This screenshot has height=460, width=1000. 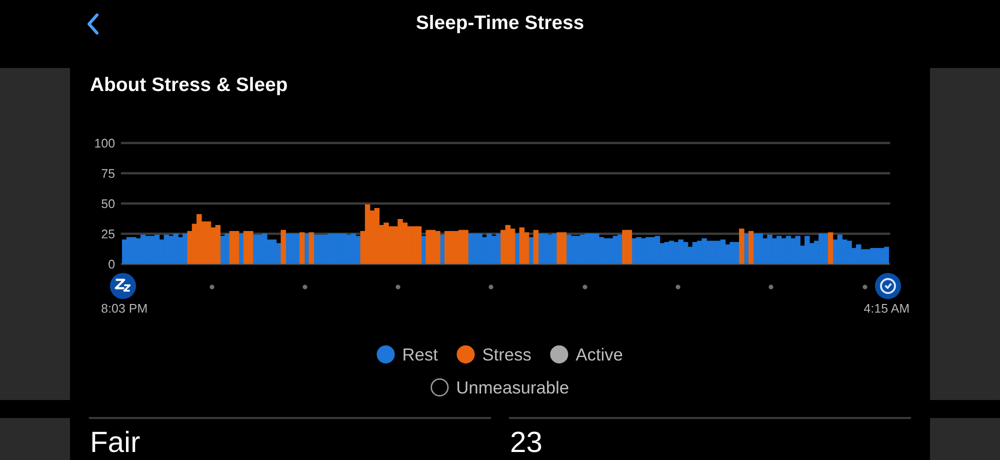 What do you see at coordinates (886, 308) in the screenshot?
I see `x-tick-label: 4:15 AM` at bounding box center [886, 308].